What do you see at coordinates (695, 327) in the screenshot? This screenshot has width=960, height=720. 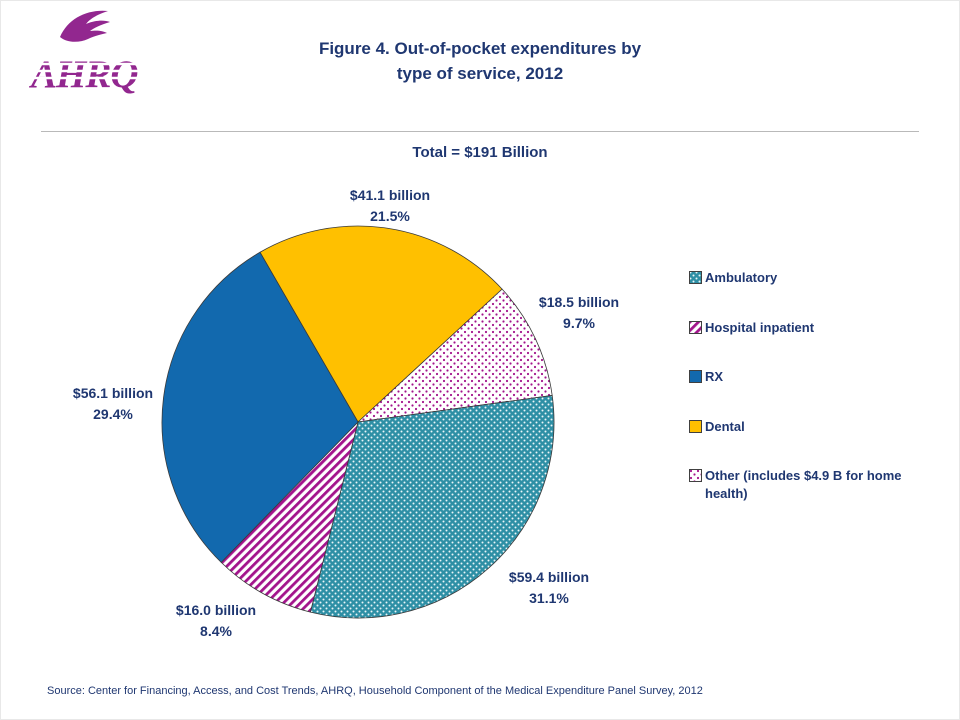 I see `legend-swatch-hospital-icon` at bounding box center [695, 327].